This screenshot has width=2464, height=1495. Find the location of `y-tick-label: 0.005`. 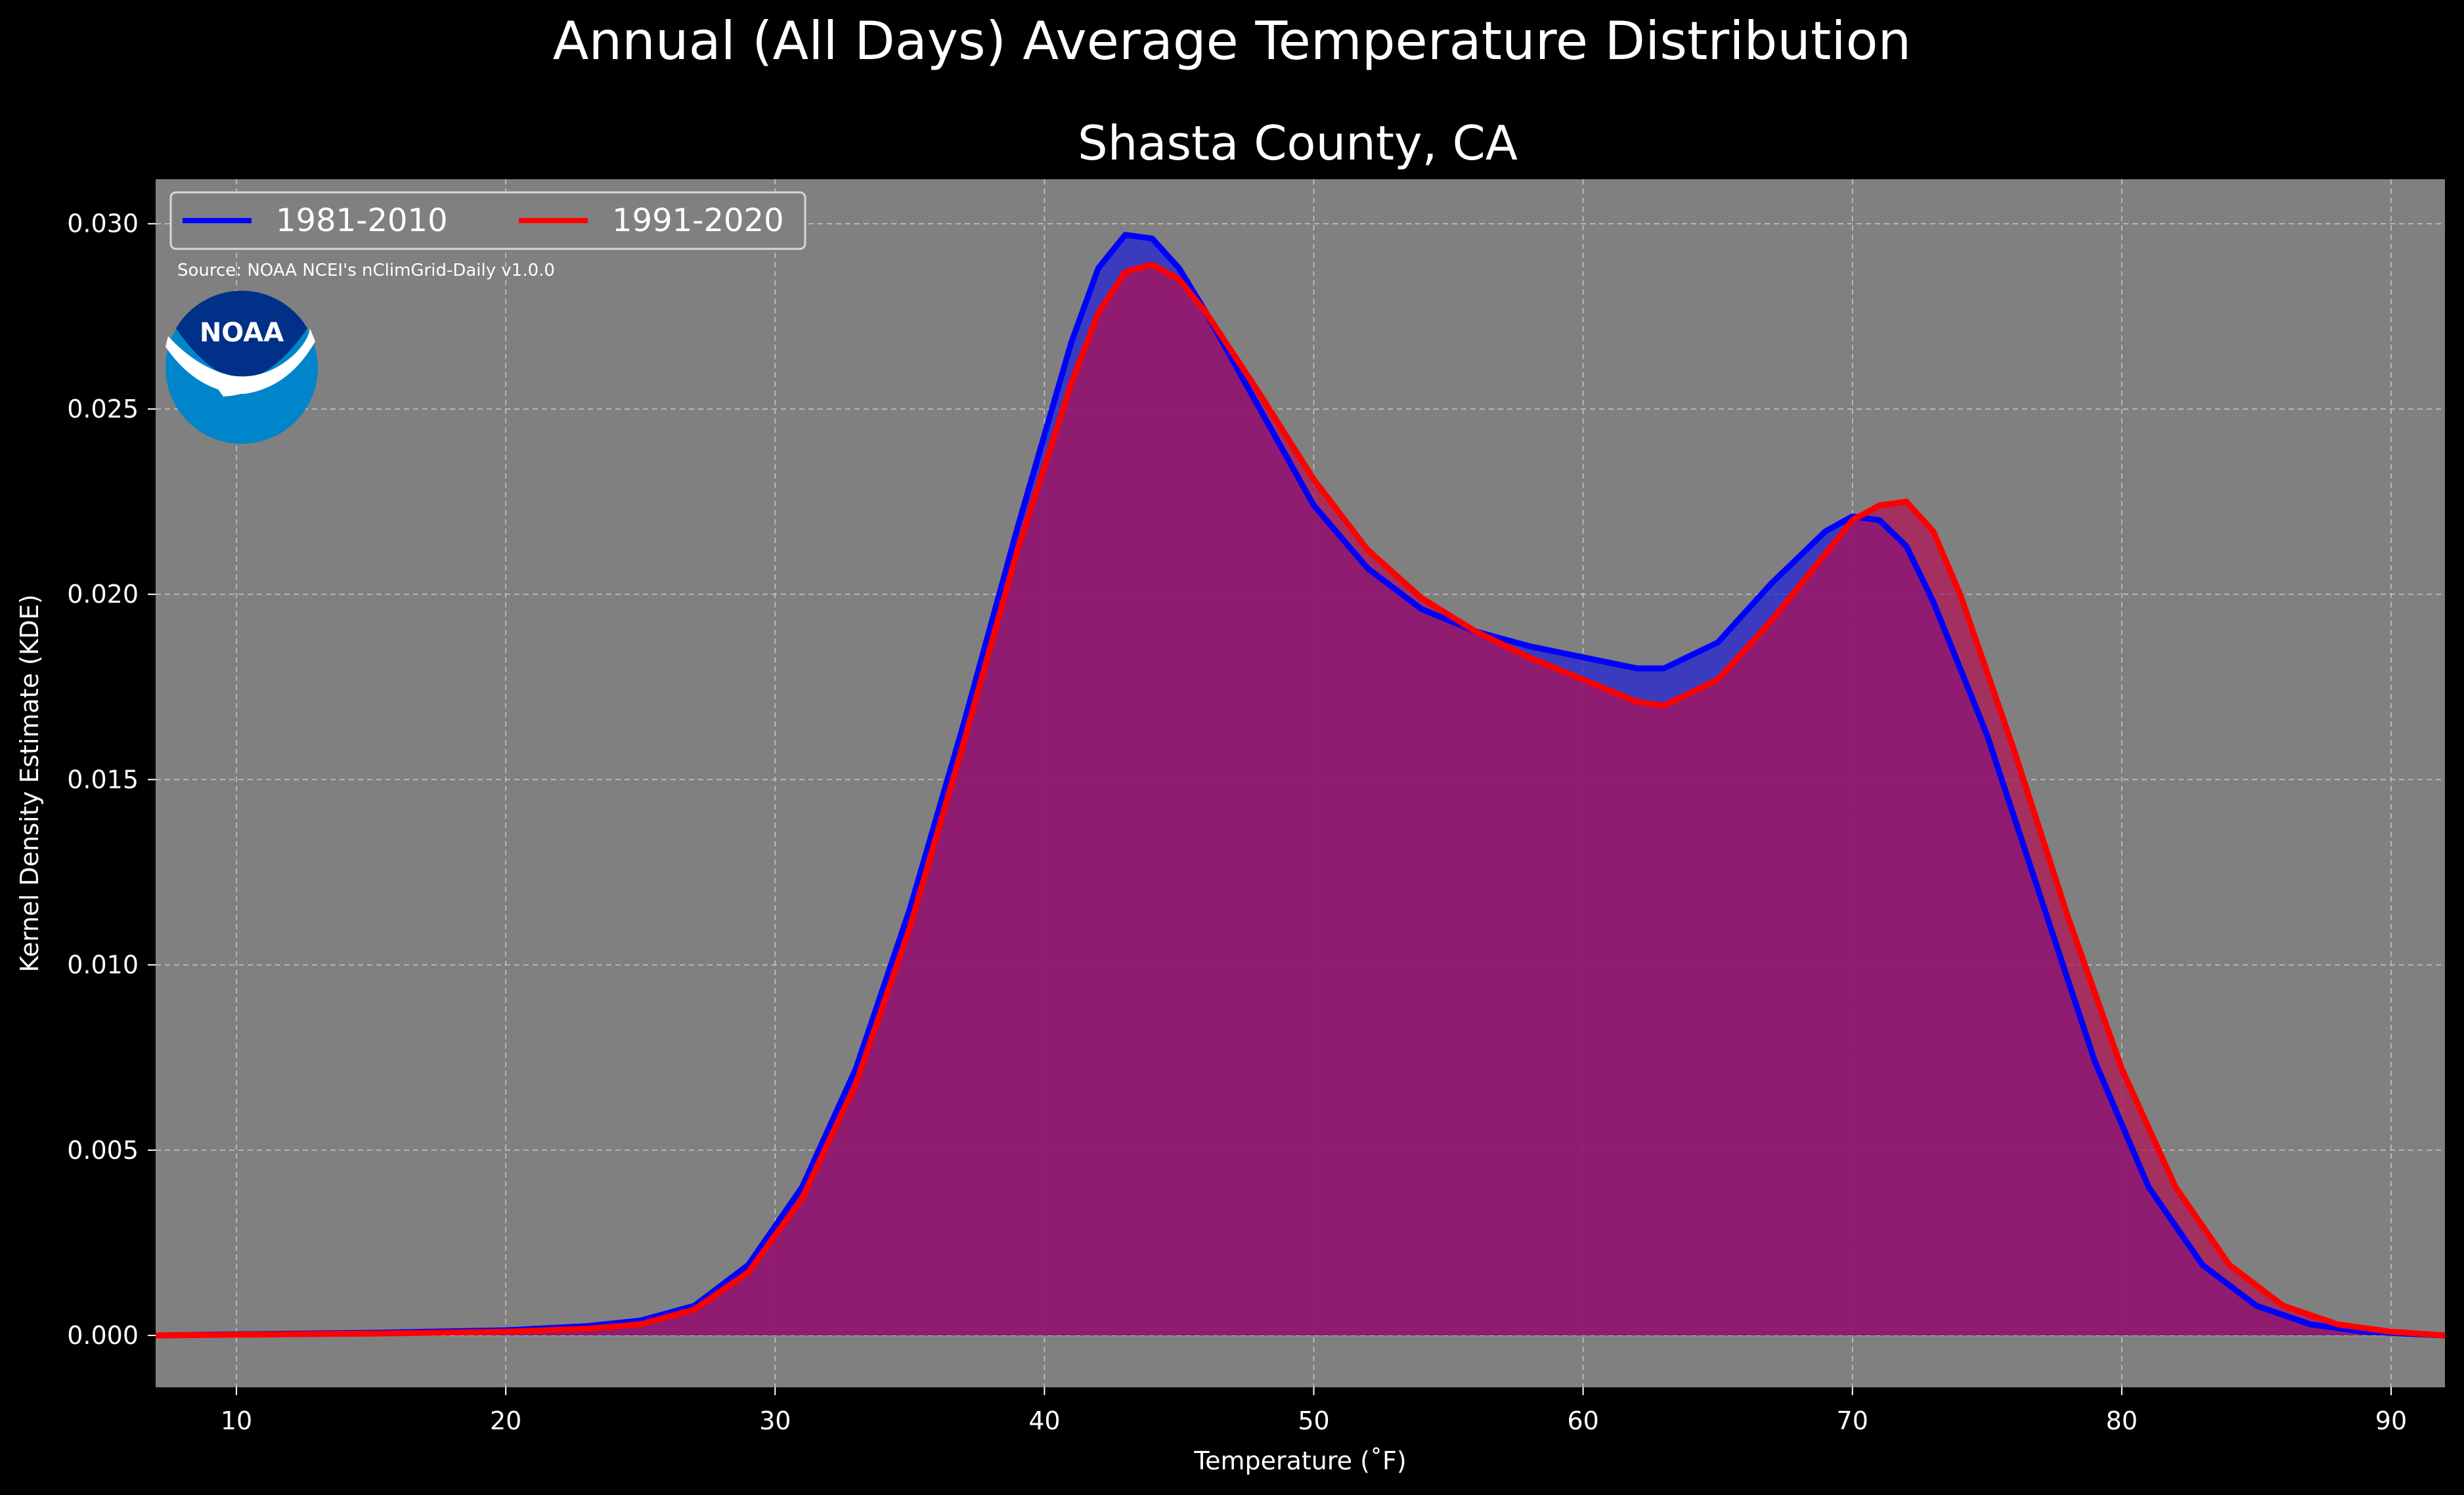

y-tick-label: 0.005 is located at coordinates (103, 1150).